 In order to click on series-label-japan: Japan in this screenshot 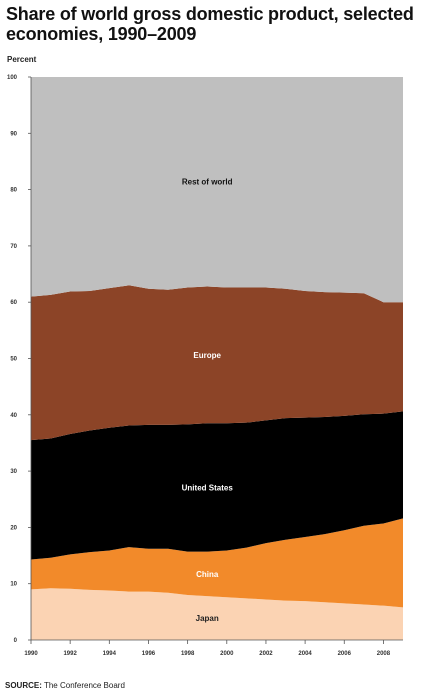, I will do `click(207, 618)`.